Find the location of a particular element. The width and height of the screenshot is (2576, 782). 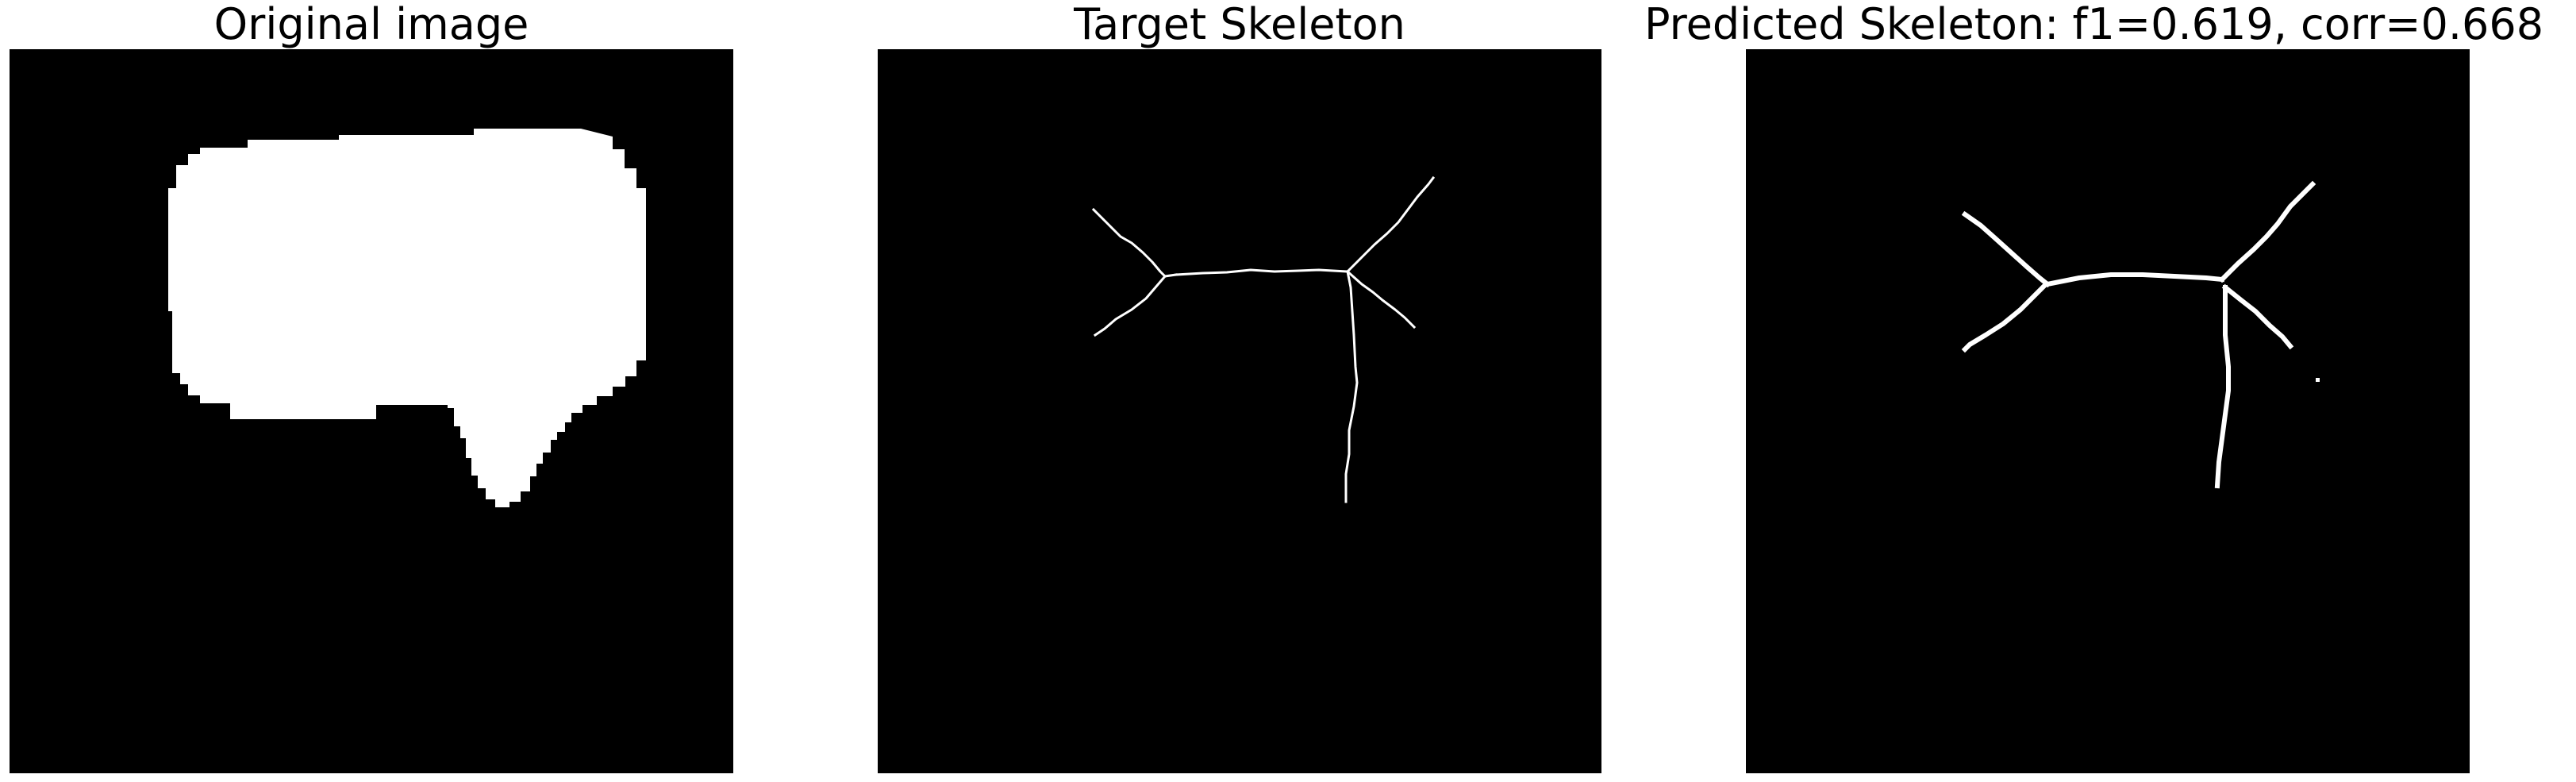

speech-bubble-shape is located at coordinates (407, 318).